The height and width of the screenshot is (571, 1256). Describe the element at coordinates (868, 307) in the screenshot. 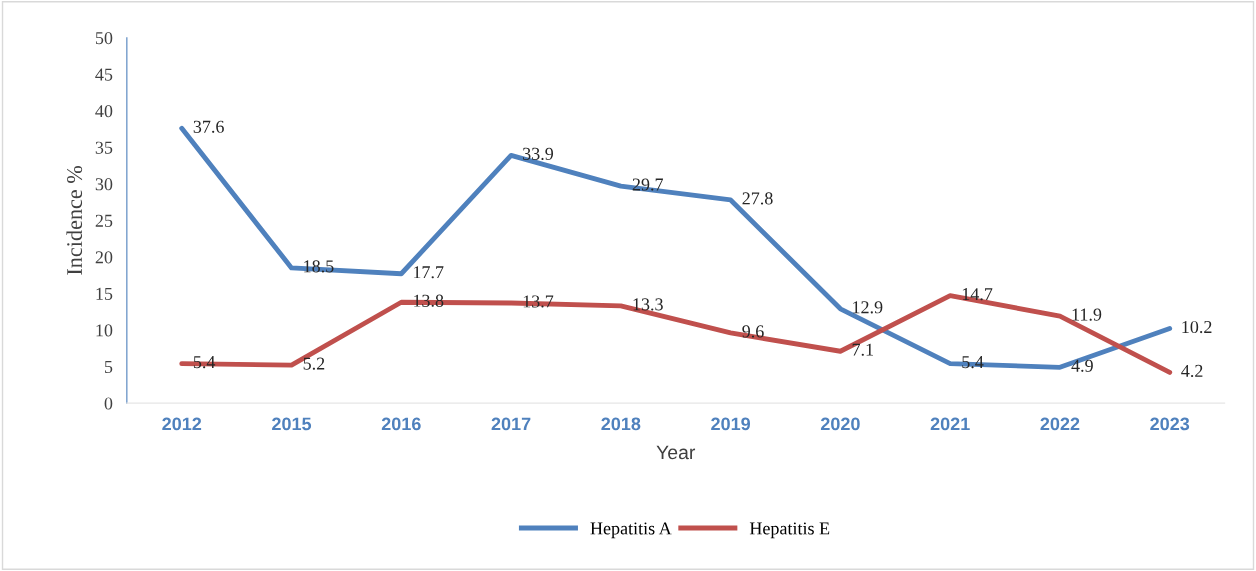

I see `data-label: 12.9` at that location.